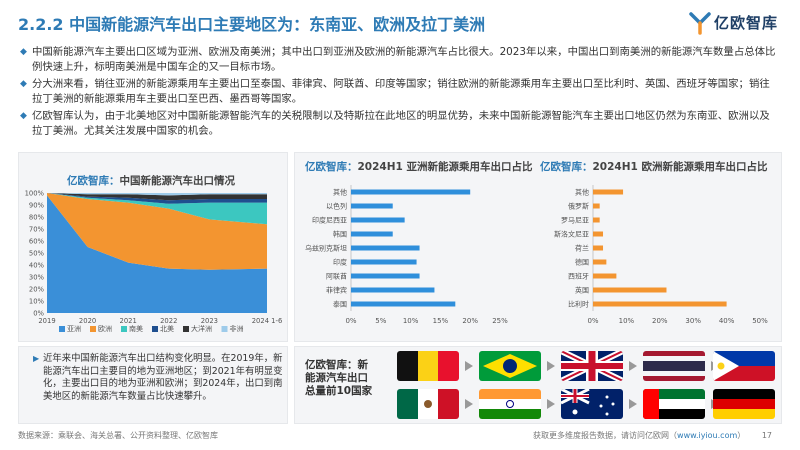 The image size is (800, 450). What do you see at coordinates (340, 234) in the screenshot?
I see `category-label: 韩国` at bounding box center [340, 234].